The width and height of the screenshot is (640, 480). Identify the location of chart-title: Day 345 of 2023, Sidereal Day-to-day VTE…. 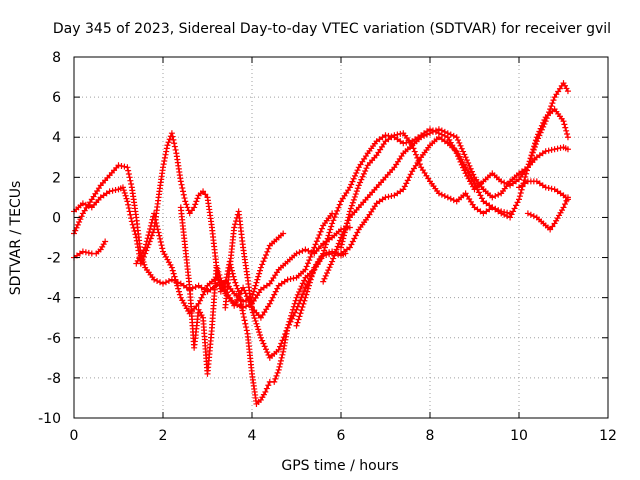
(332, 29).